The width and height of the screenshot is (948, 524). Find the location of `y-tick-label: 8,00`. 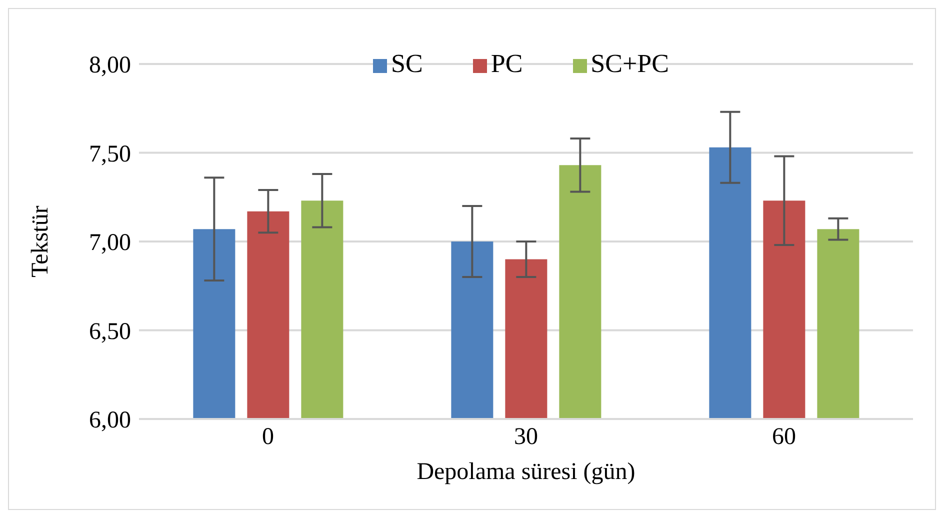

y-tick-label: 8,00 is located at coordinates (110, 65).